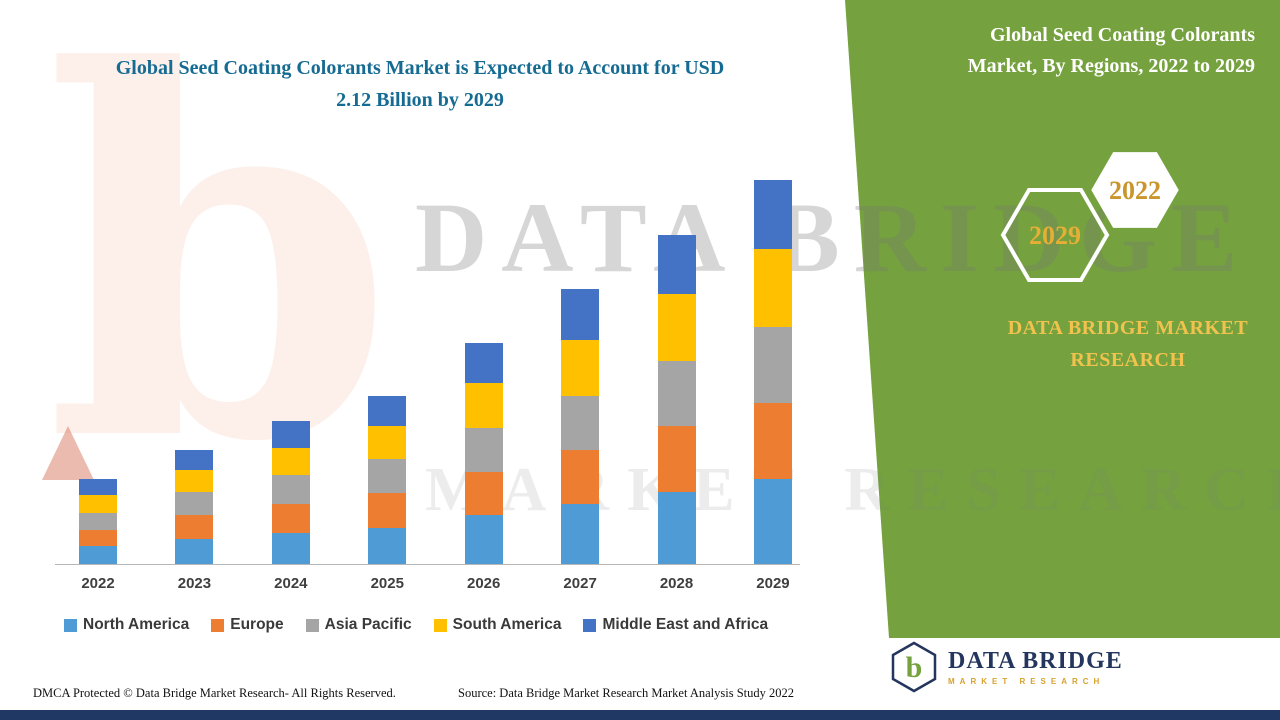  I want to click on bar-2027, so click(580, 426).